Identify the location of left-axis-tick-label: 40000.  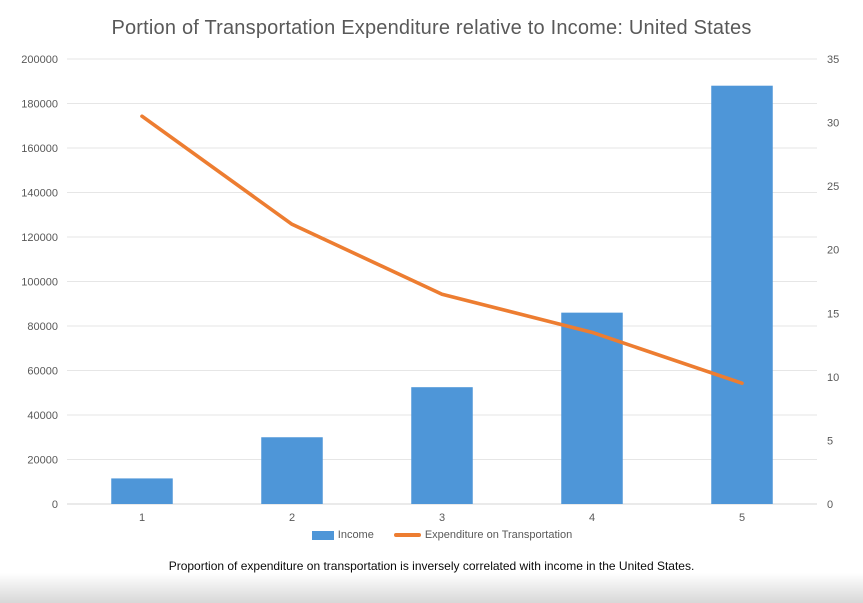
(42, 416).